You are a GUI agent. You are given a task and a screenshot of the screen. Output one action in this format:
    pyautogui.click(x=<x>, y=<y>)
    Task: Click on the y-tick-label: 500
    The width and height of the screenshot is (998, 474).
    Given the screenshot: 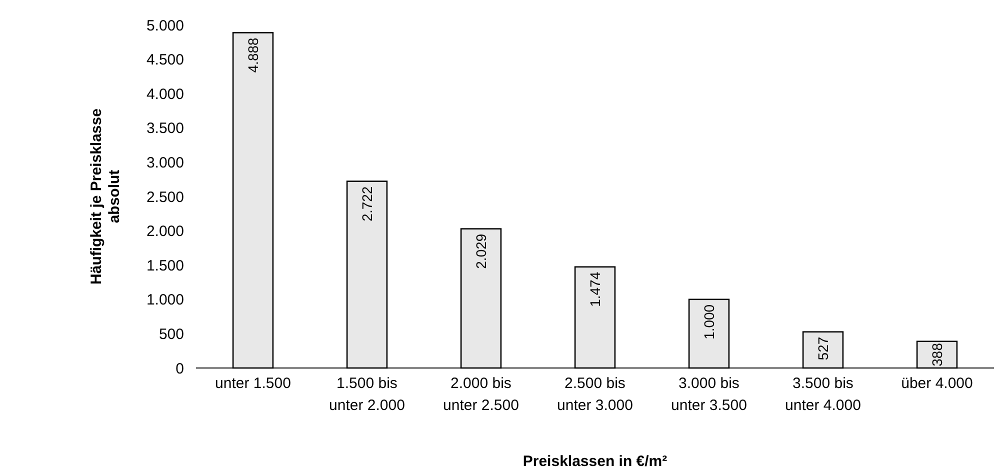 What is the action you would take?
    pyautogui.click(x=171, y=334)
    